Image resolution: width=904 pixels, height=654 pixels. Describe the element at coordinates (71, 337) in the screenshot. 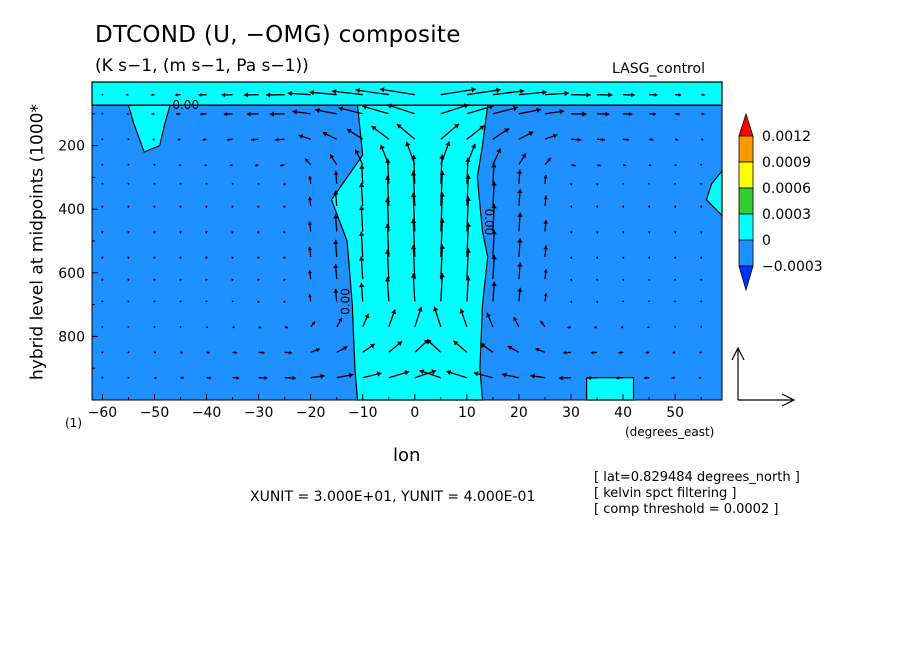

I see `y-tick-label: 800` at that location.